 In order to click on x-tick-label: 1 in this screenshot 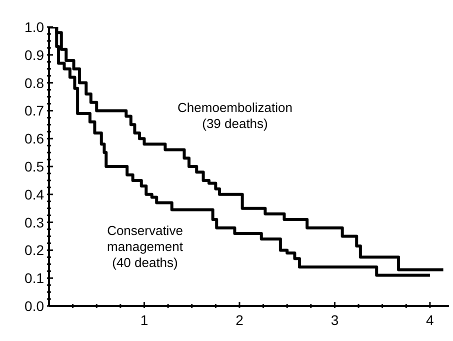, I will do `click(144, 320)`.